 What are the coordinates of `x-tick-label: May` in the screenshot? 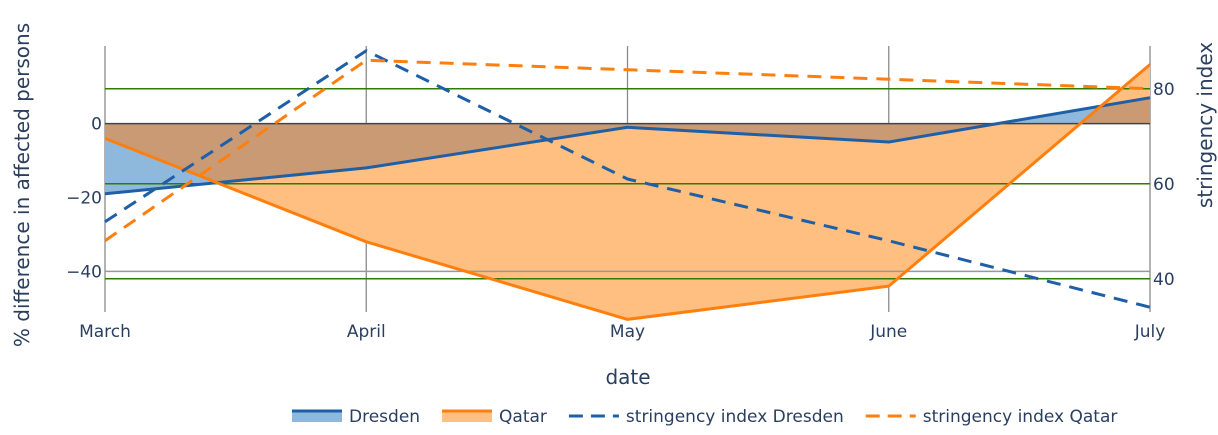 It's located at (627, 332).